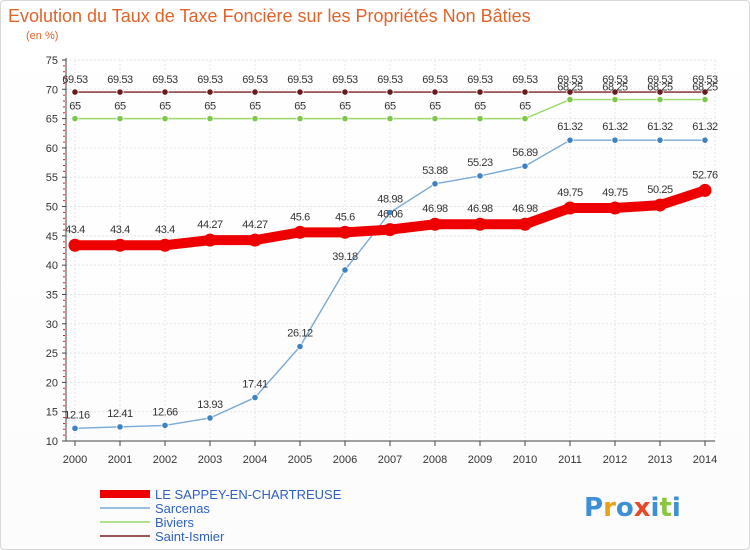  What do you see at coordinates (120, 460) in the screenshot?
I see `x-tick-label: 2001` at bounding box center [120, 460].